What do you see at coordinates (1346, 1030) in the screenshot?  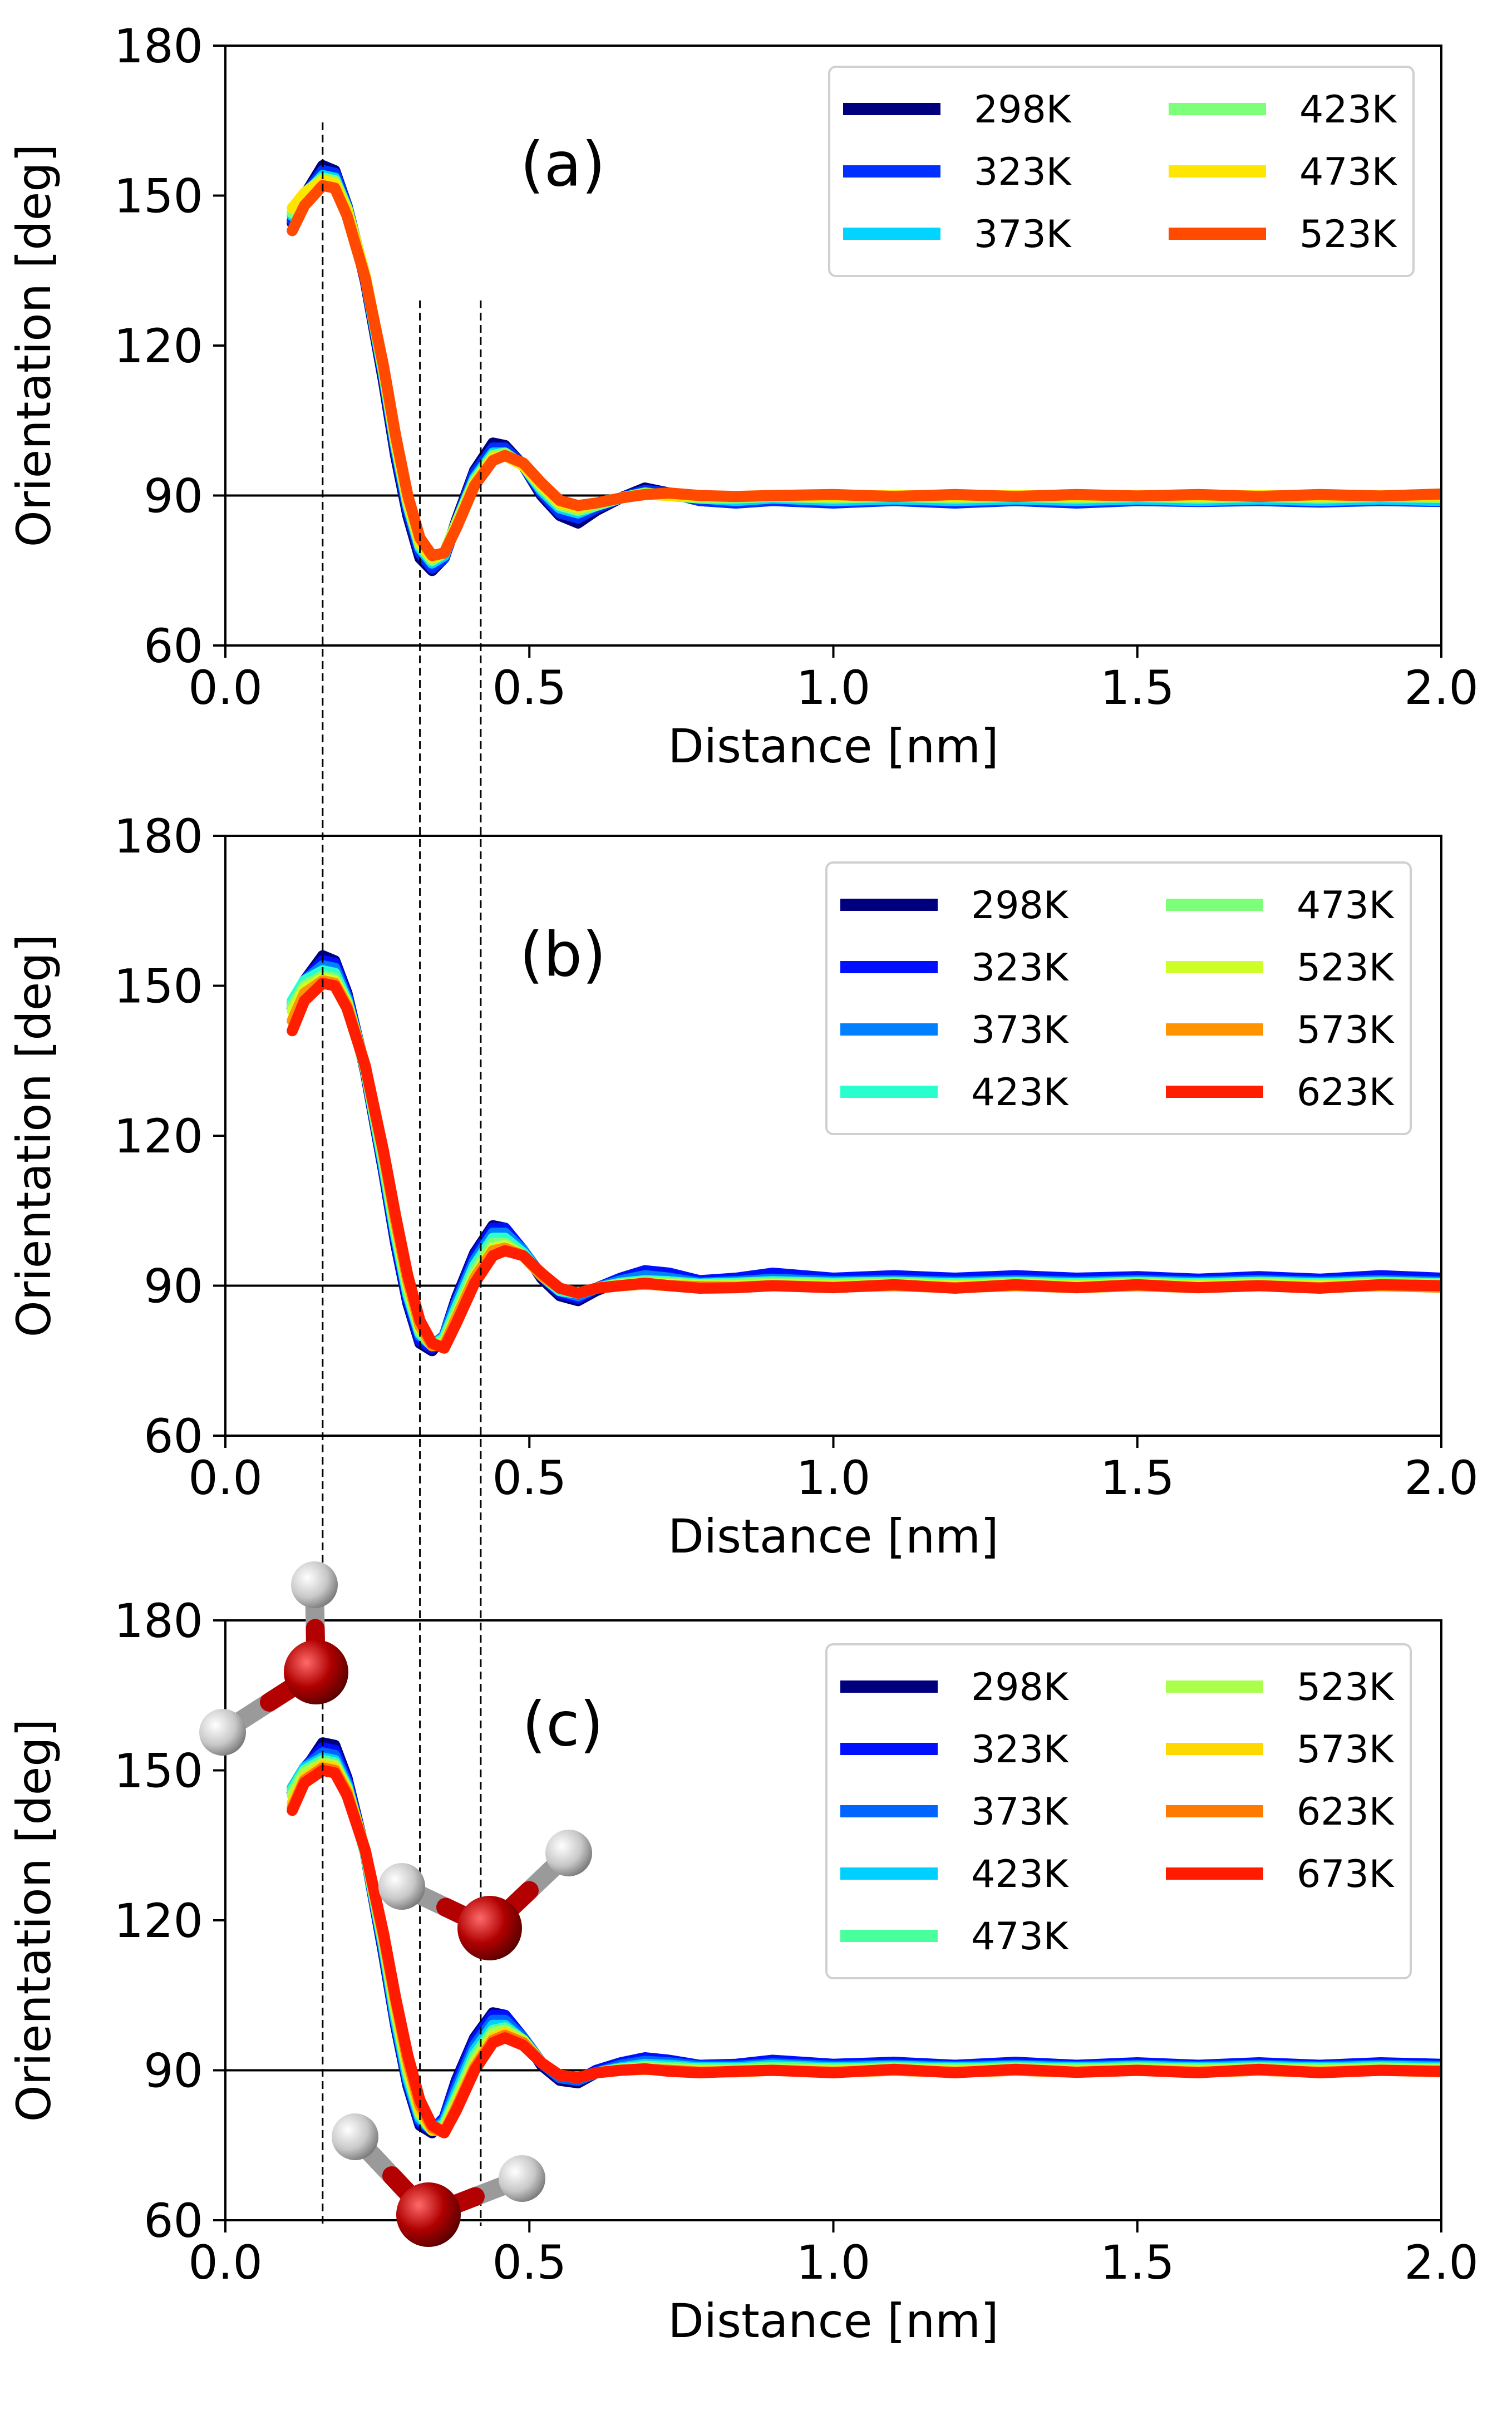 I see `legend-label: 573K` at bounding box center [1346, 1030].